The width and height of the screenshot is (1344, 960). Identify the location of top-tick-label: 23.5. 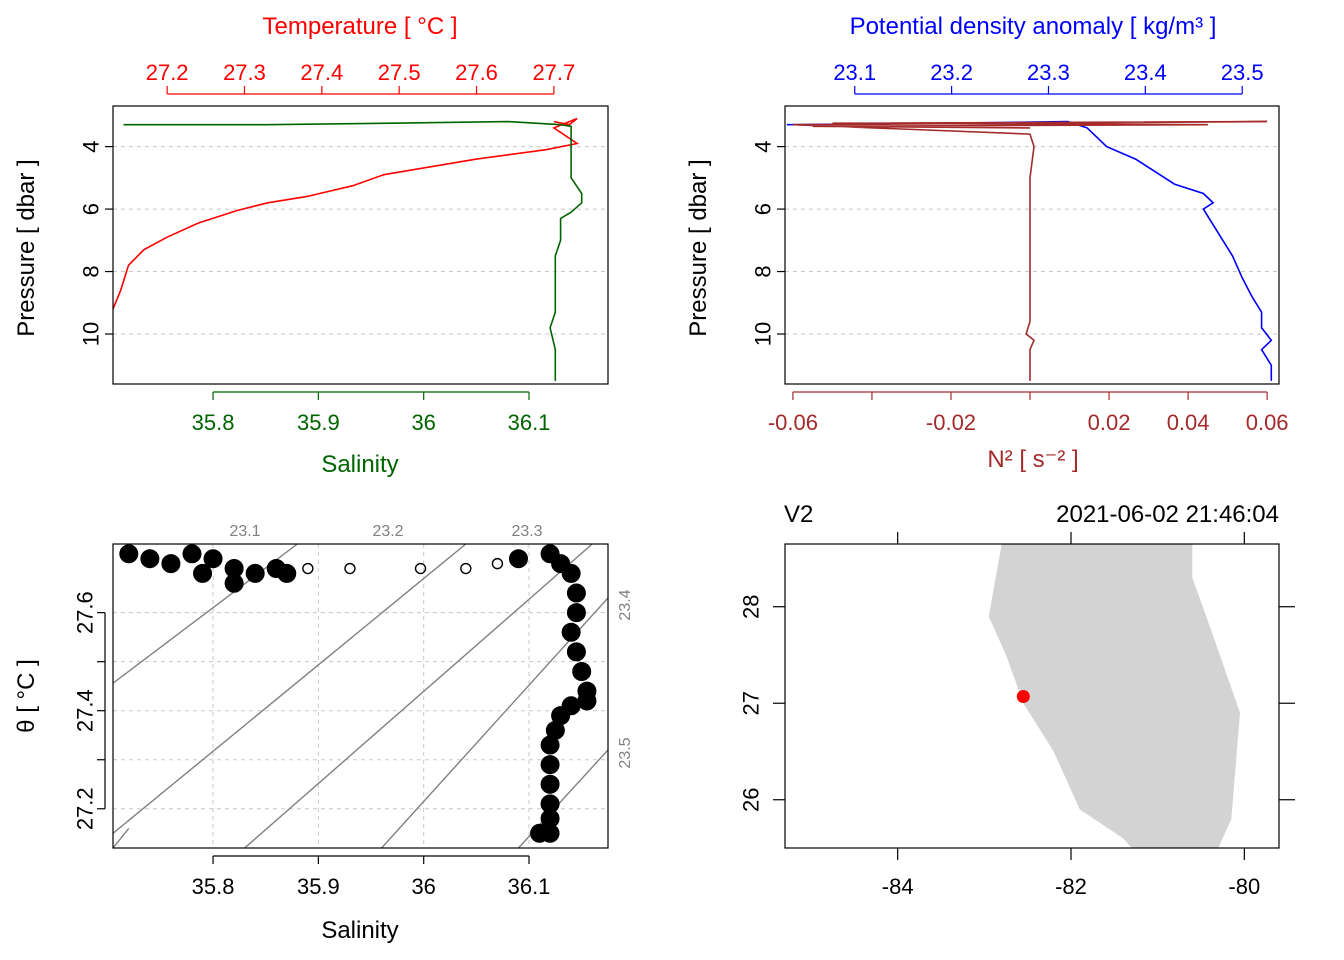
(1242, 72).